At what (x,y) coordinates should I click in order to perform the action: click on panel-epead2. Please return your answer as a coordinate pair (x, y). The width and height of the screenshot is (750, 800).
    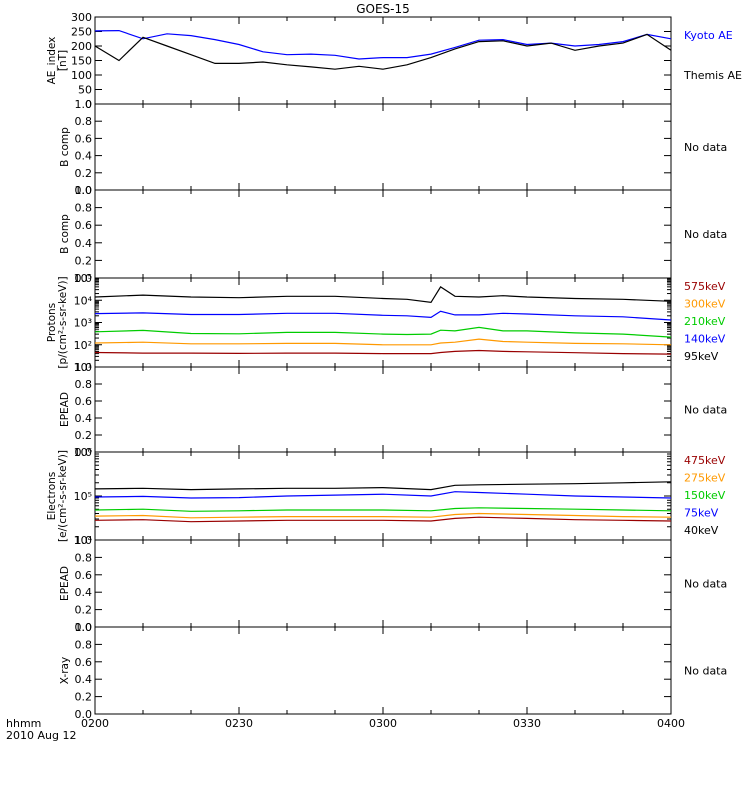
    Looking at the image, I should click on (383, 583).